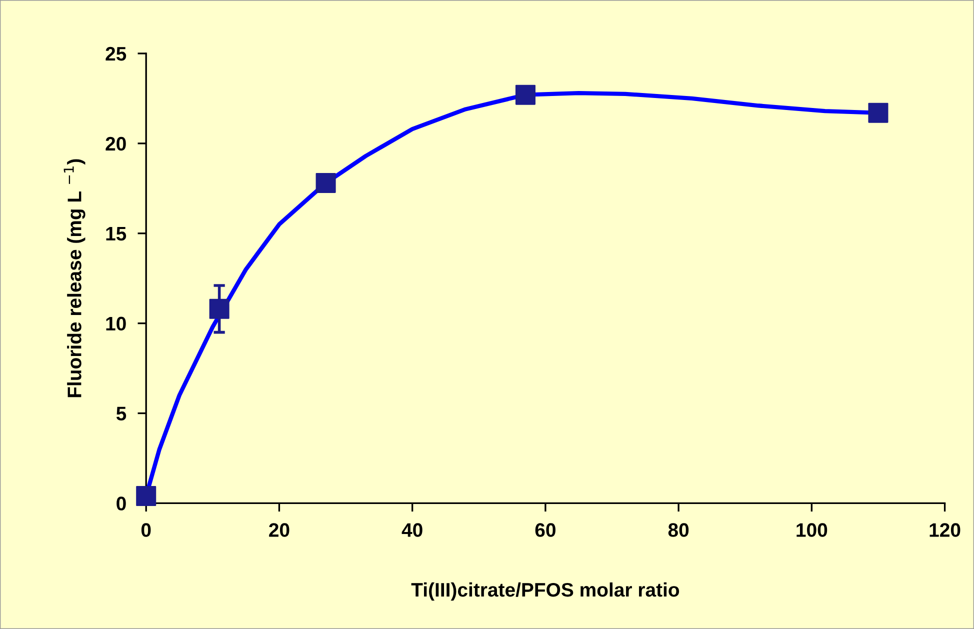  What do you see at coordinates (75, 278) in the screenshot?
I see `y-axis-title: Fluoride release (mg L $^{−1}$)` at bounding box center [75, 278].